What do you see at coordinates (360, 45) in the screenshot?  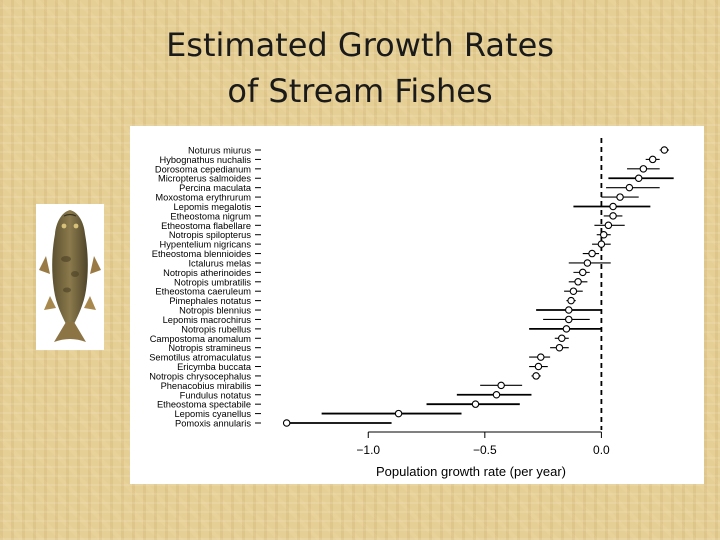 I see `title-line-1: Estimated Growth Rates` at bounding box center [360, 45].